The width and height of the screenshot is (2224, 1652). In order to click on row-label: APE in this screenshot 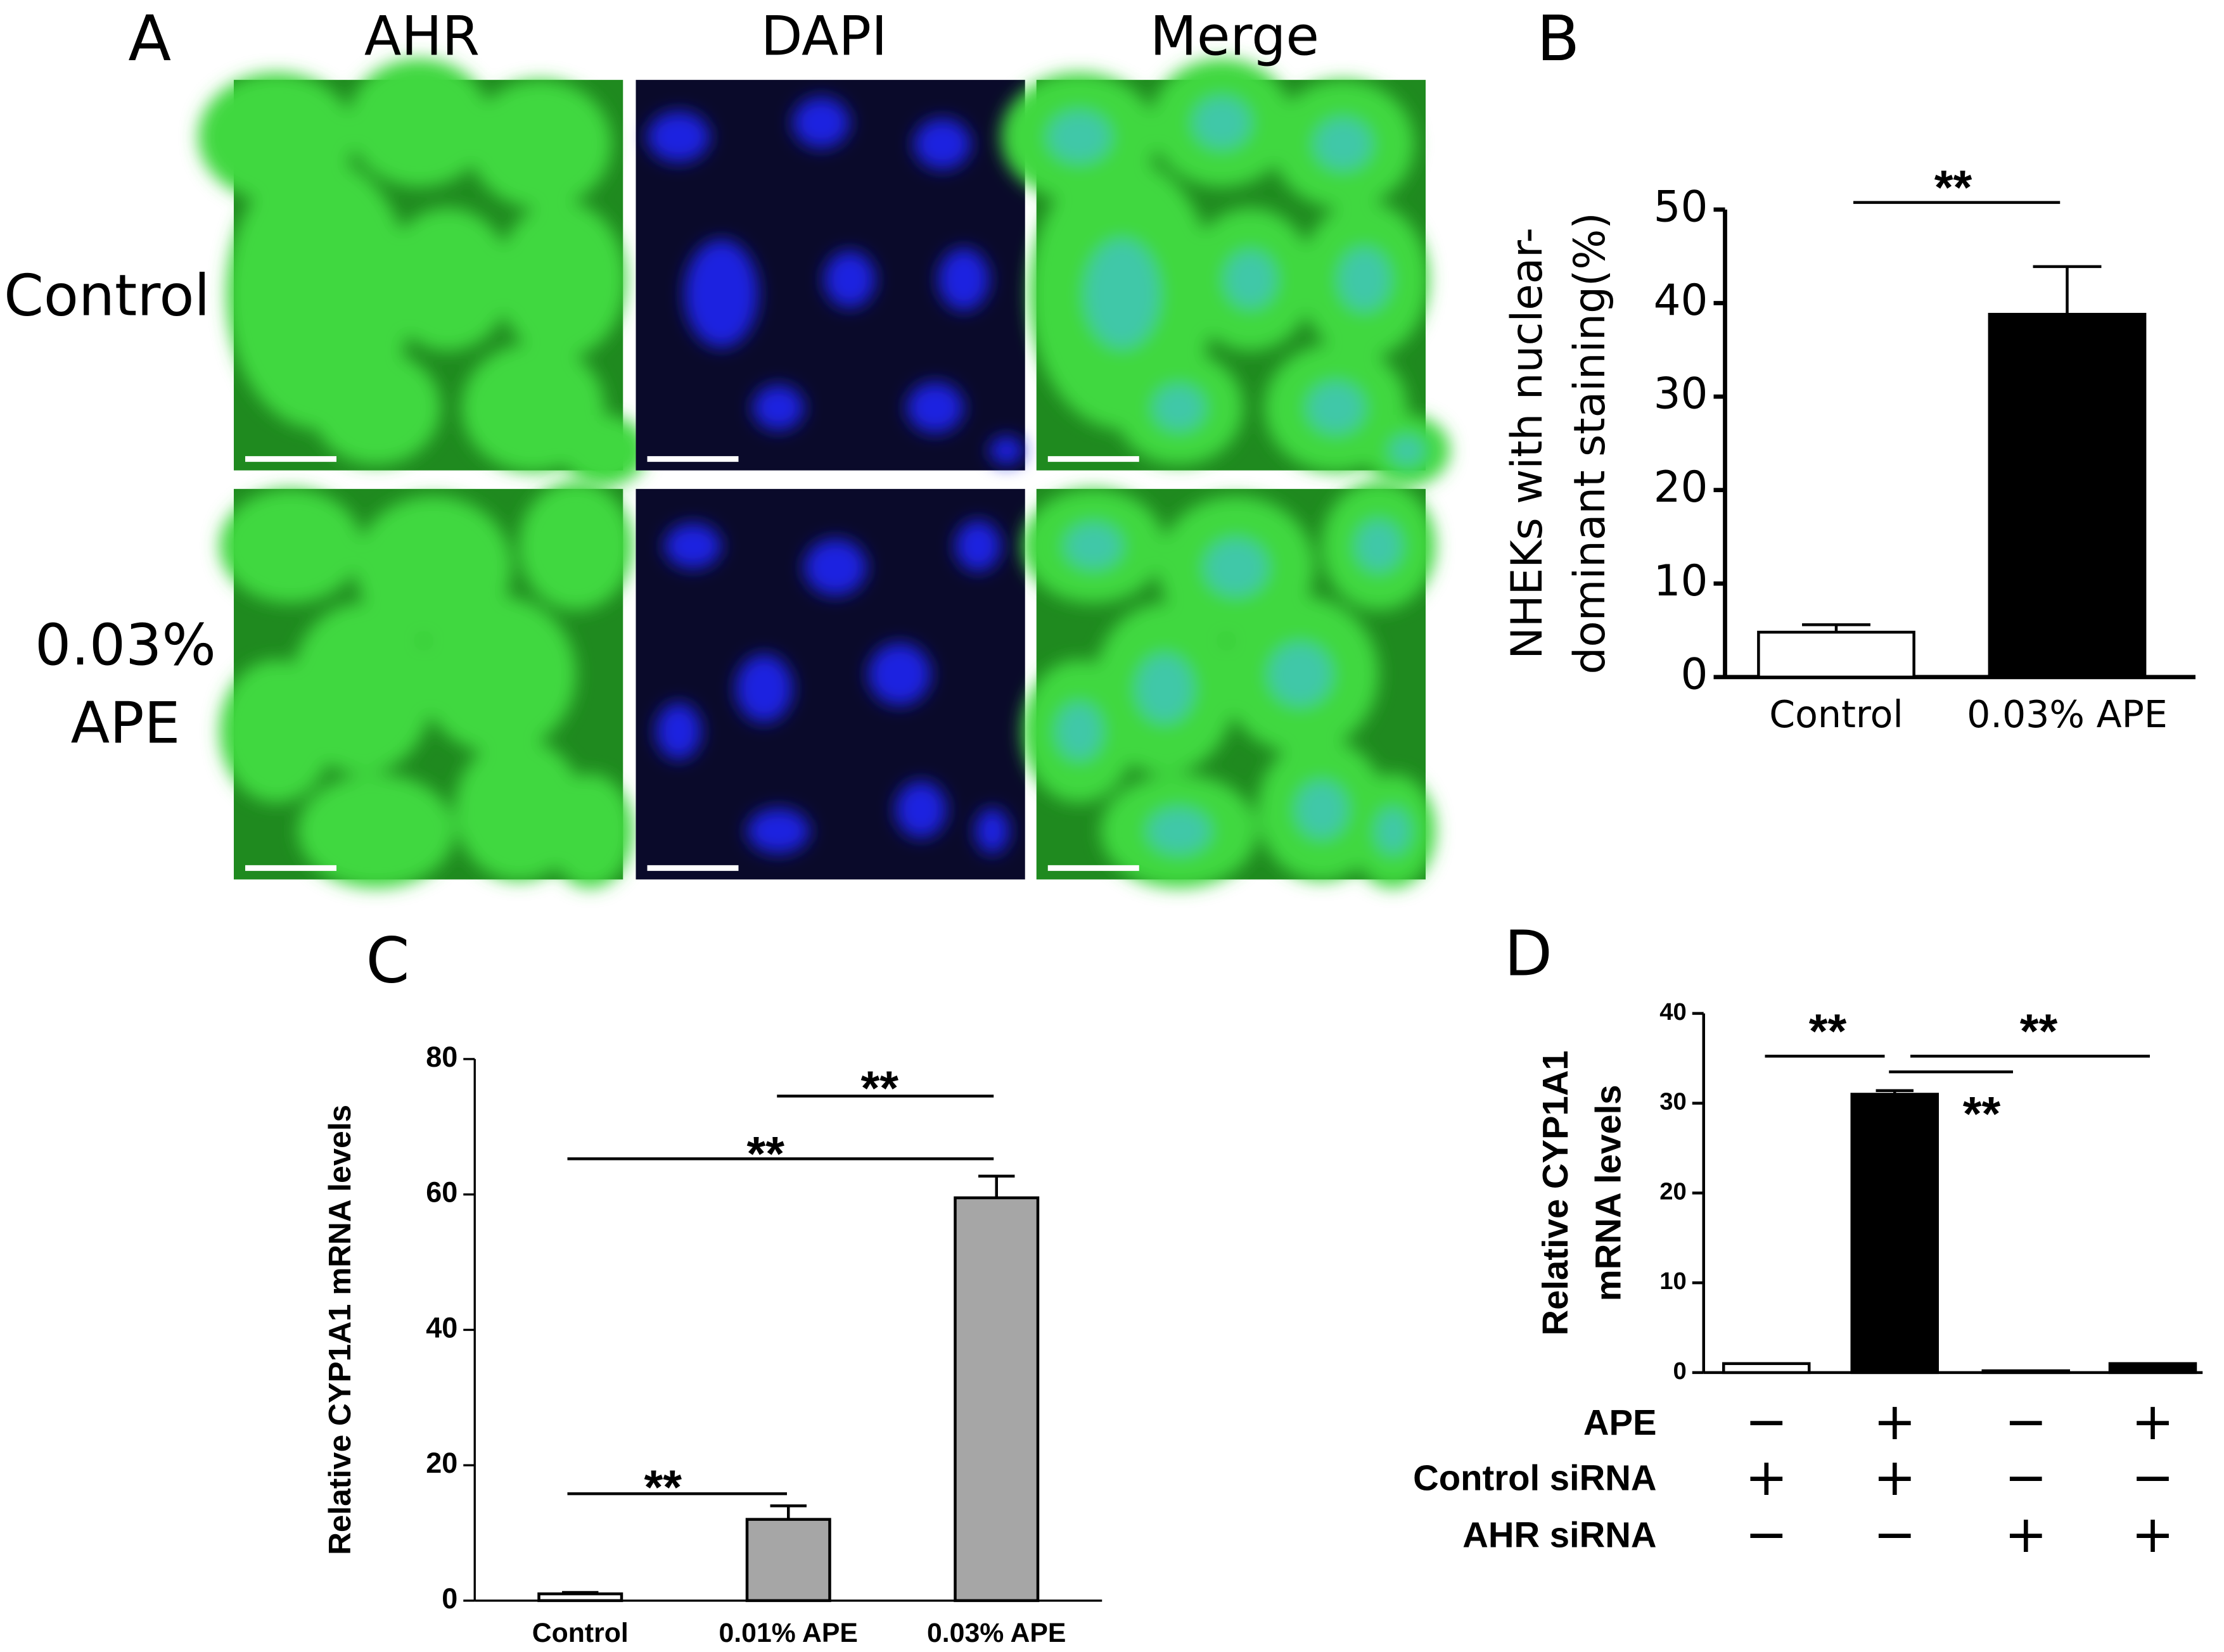, I will do `click(126, 724)`.